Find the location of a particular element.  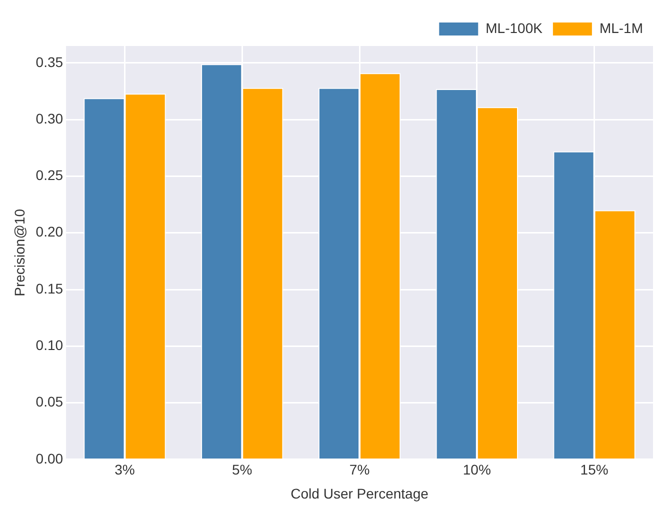

x-tick-label: 15% is located at coordinates (594, 470).